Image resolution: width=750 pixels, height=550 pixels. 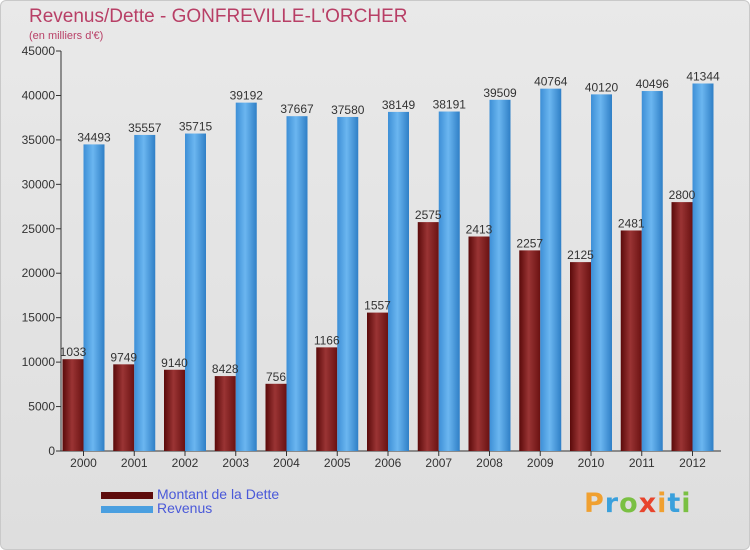 I want to click on x-tick-label: 2005, so click(x=337, y=463).